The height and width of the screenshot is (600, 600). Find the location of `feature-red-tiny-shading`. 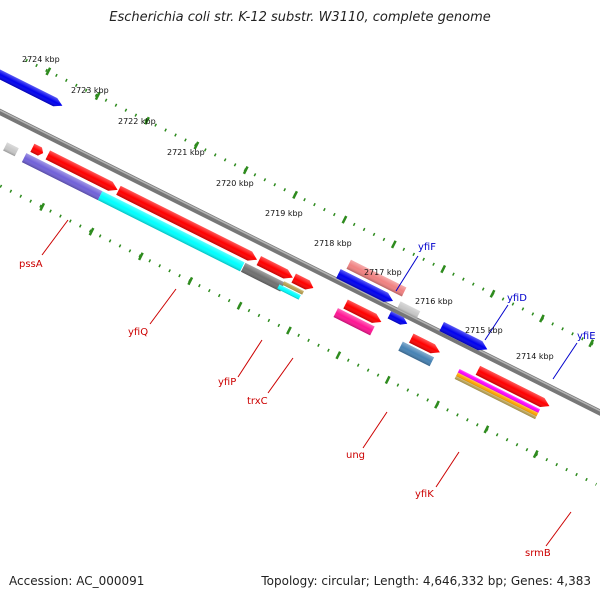

feature-red-tiny-shading is located at coordinates (302, 281).